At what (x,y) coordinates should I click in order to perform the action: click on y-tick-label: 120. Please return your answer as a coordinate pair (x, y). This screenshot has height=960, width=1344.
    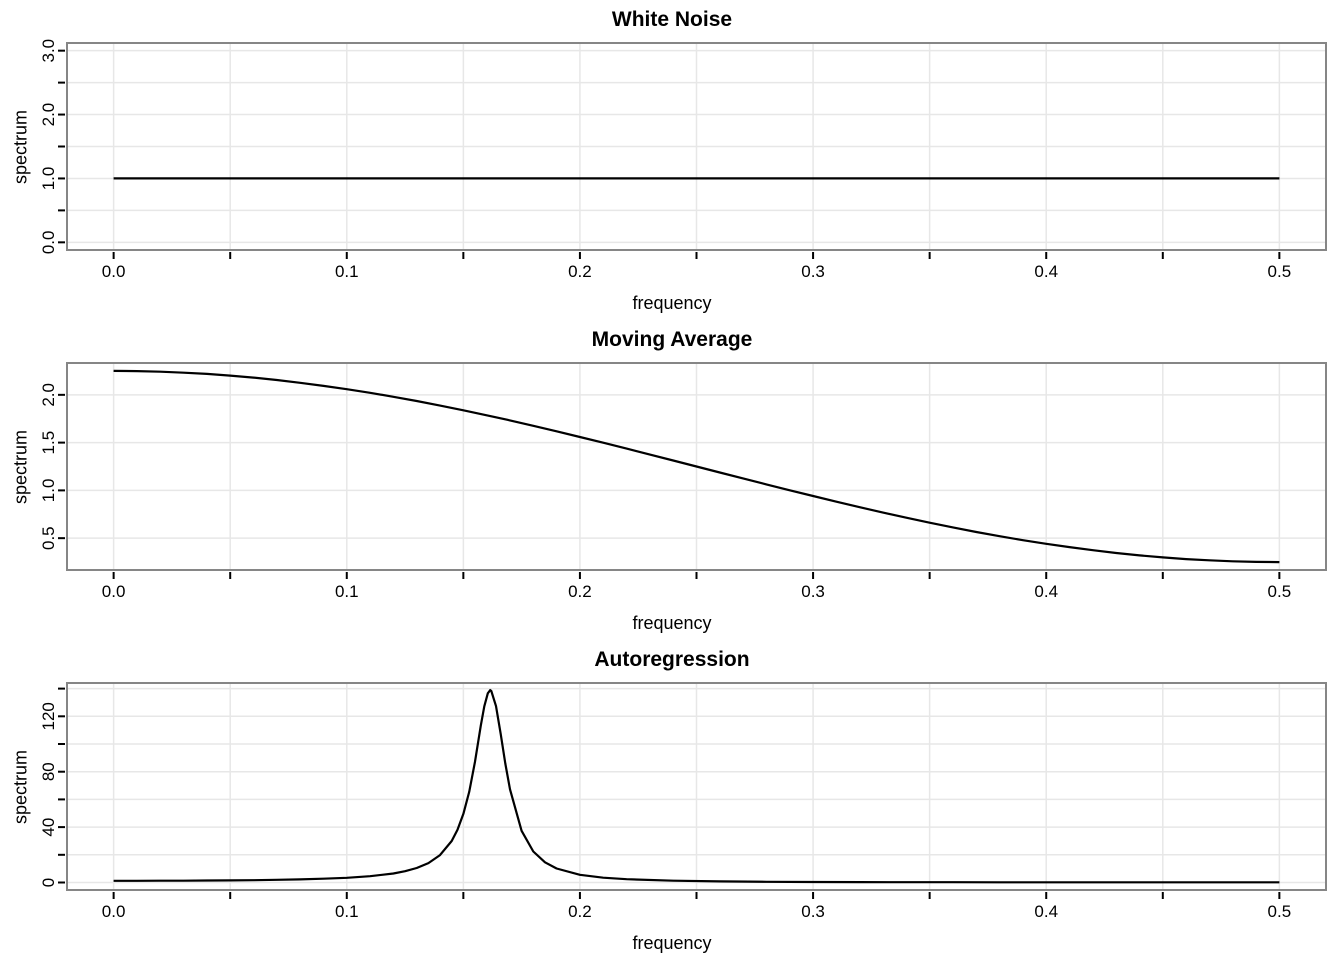
    Looking at the image, I should click on (48, 716).